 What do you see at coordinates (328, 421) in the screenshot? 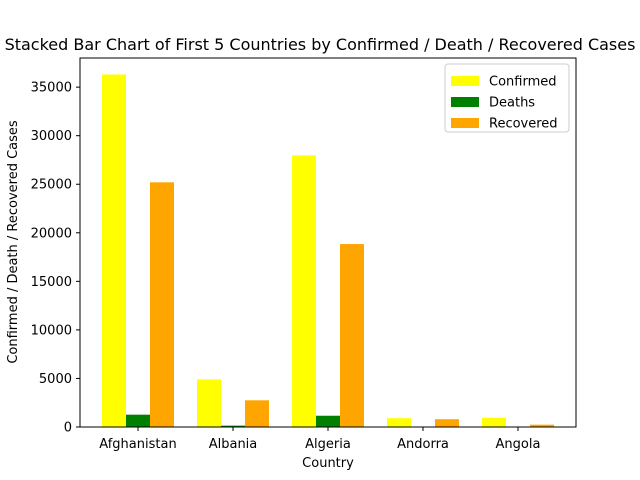
I see `bar-deaths-algeria` at bounding box center [328, 421].